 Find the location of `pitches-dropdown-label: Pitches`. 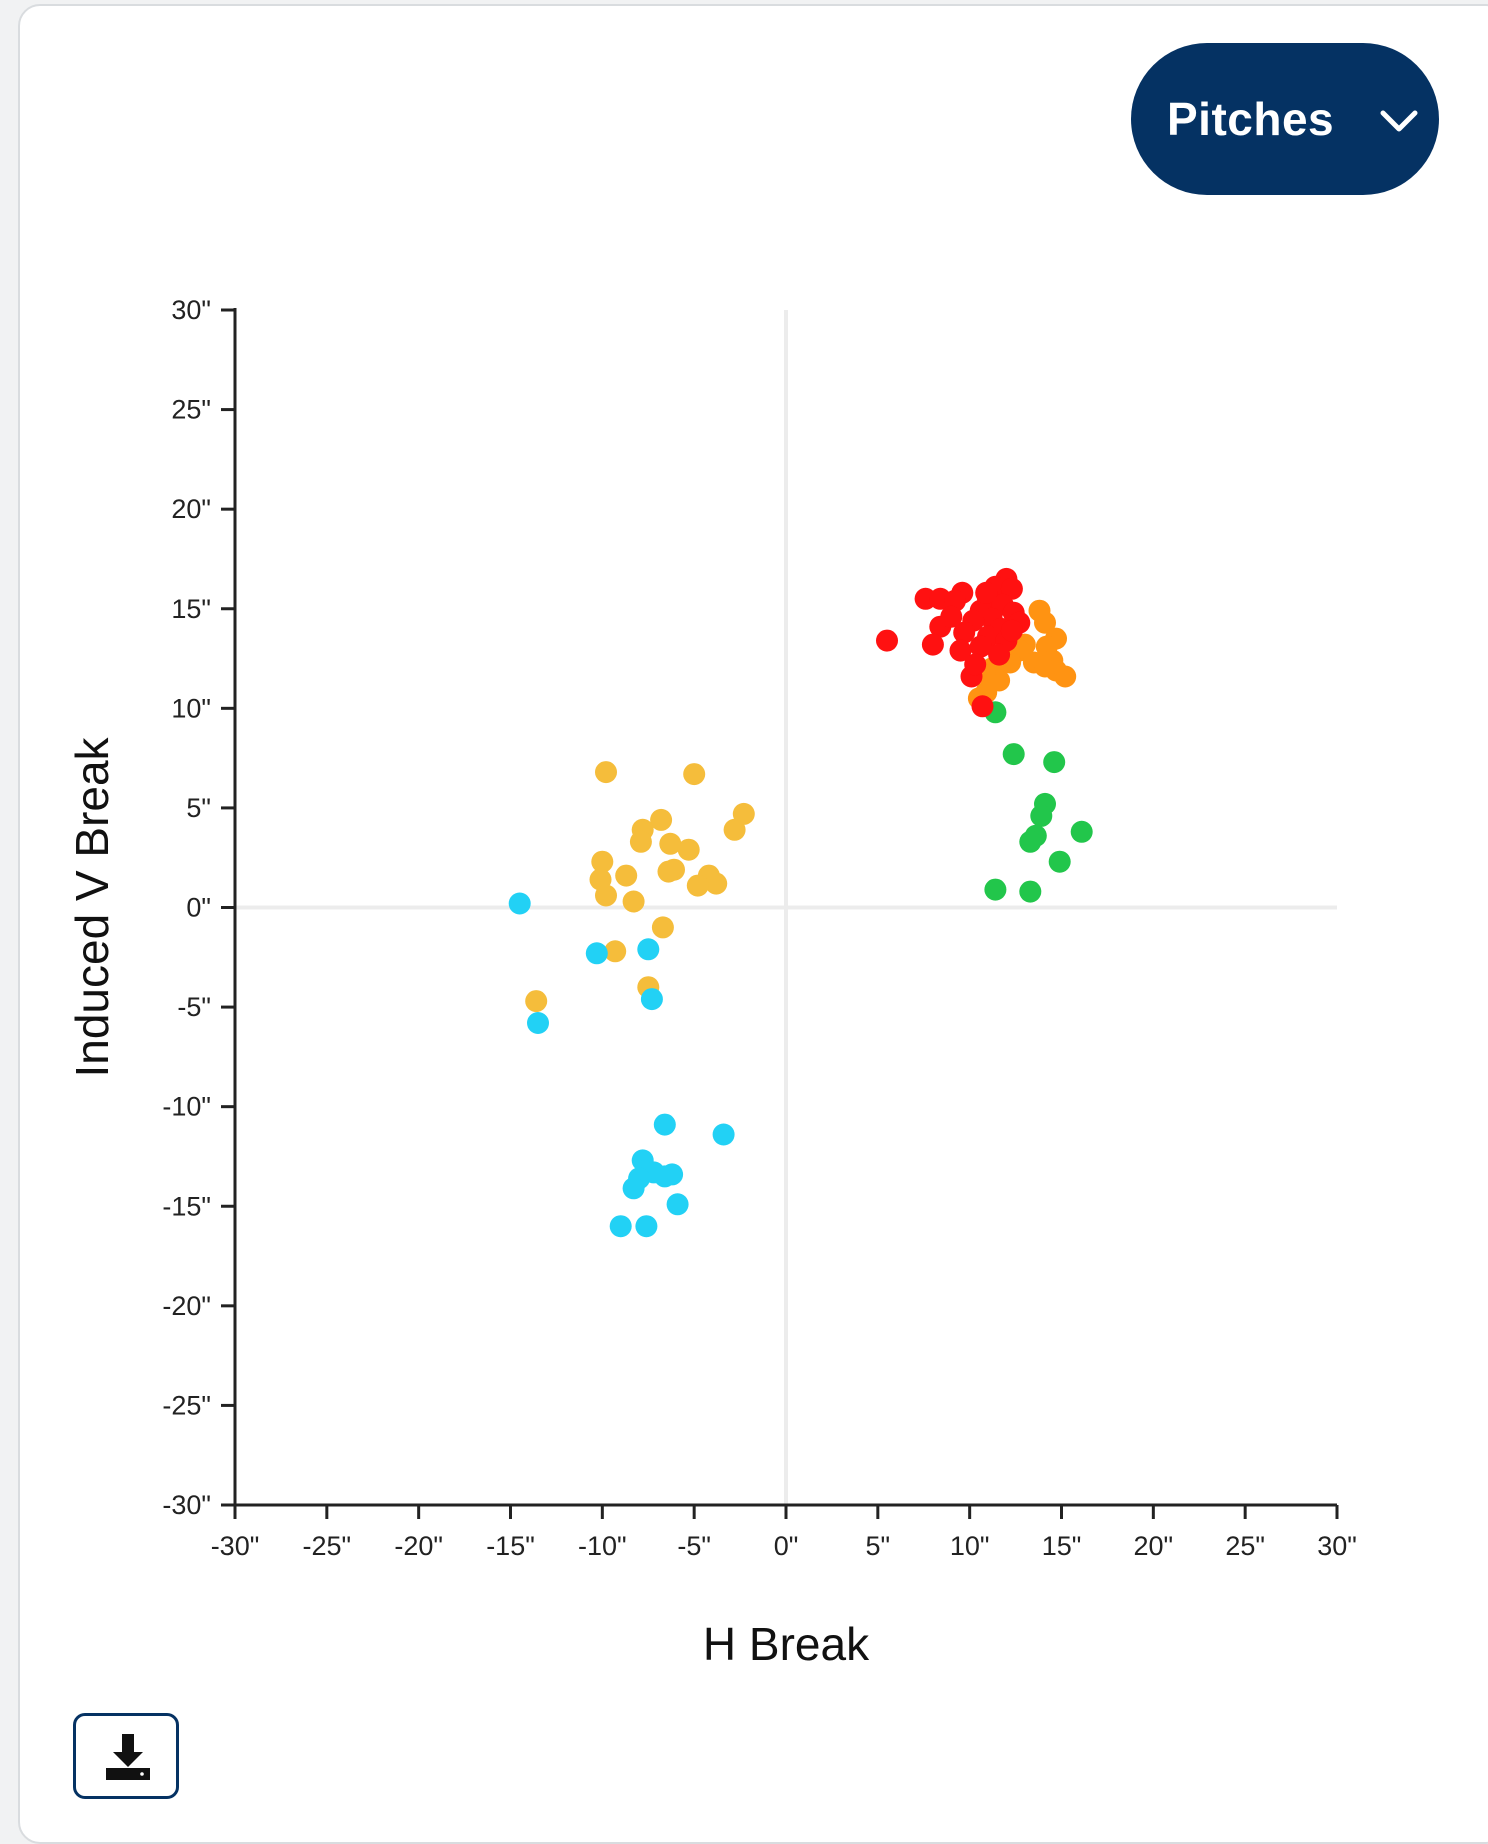

pitches-dropdown-label: Pitches is located at coordinates (1251, 119).